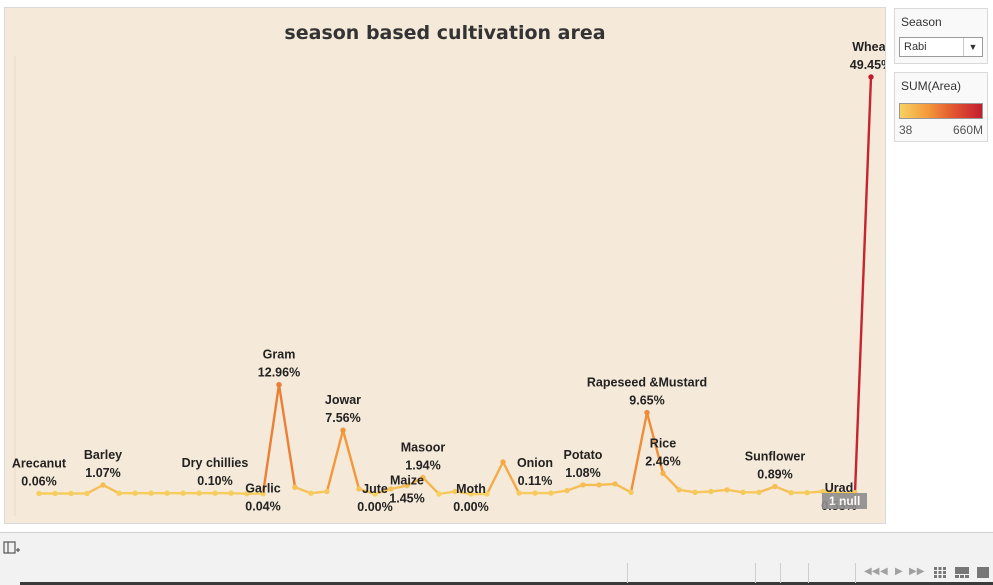 Image resolution: width=993 pixels, height=585 pixels. Describe the element at coordinates (582, 473) in the screenshot. I see `data-label-value: 1.08%` at that location.